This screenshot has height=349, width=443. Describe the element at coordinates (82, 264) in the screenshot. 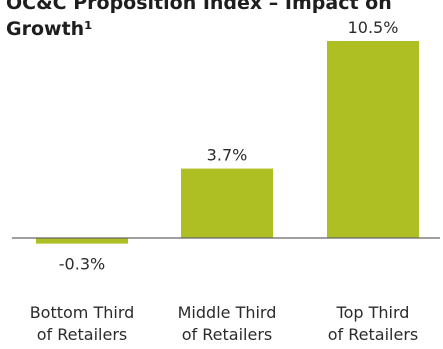

I see `value-label-1: -0.3%` at that location.